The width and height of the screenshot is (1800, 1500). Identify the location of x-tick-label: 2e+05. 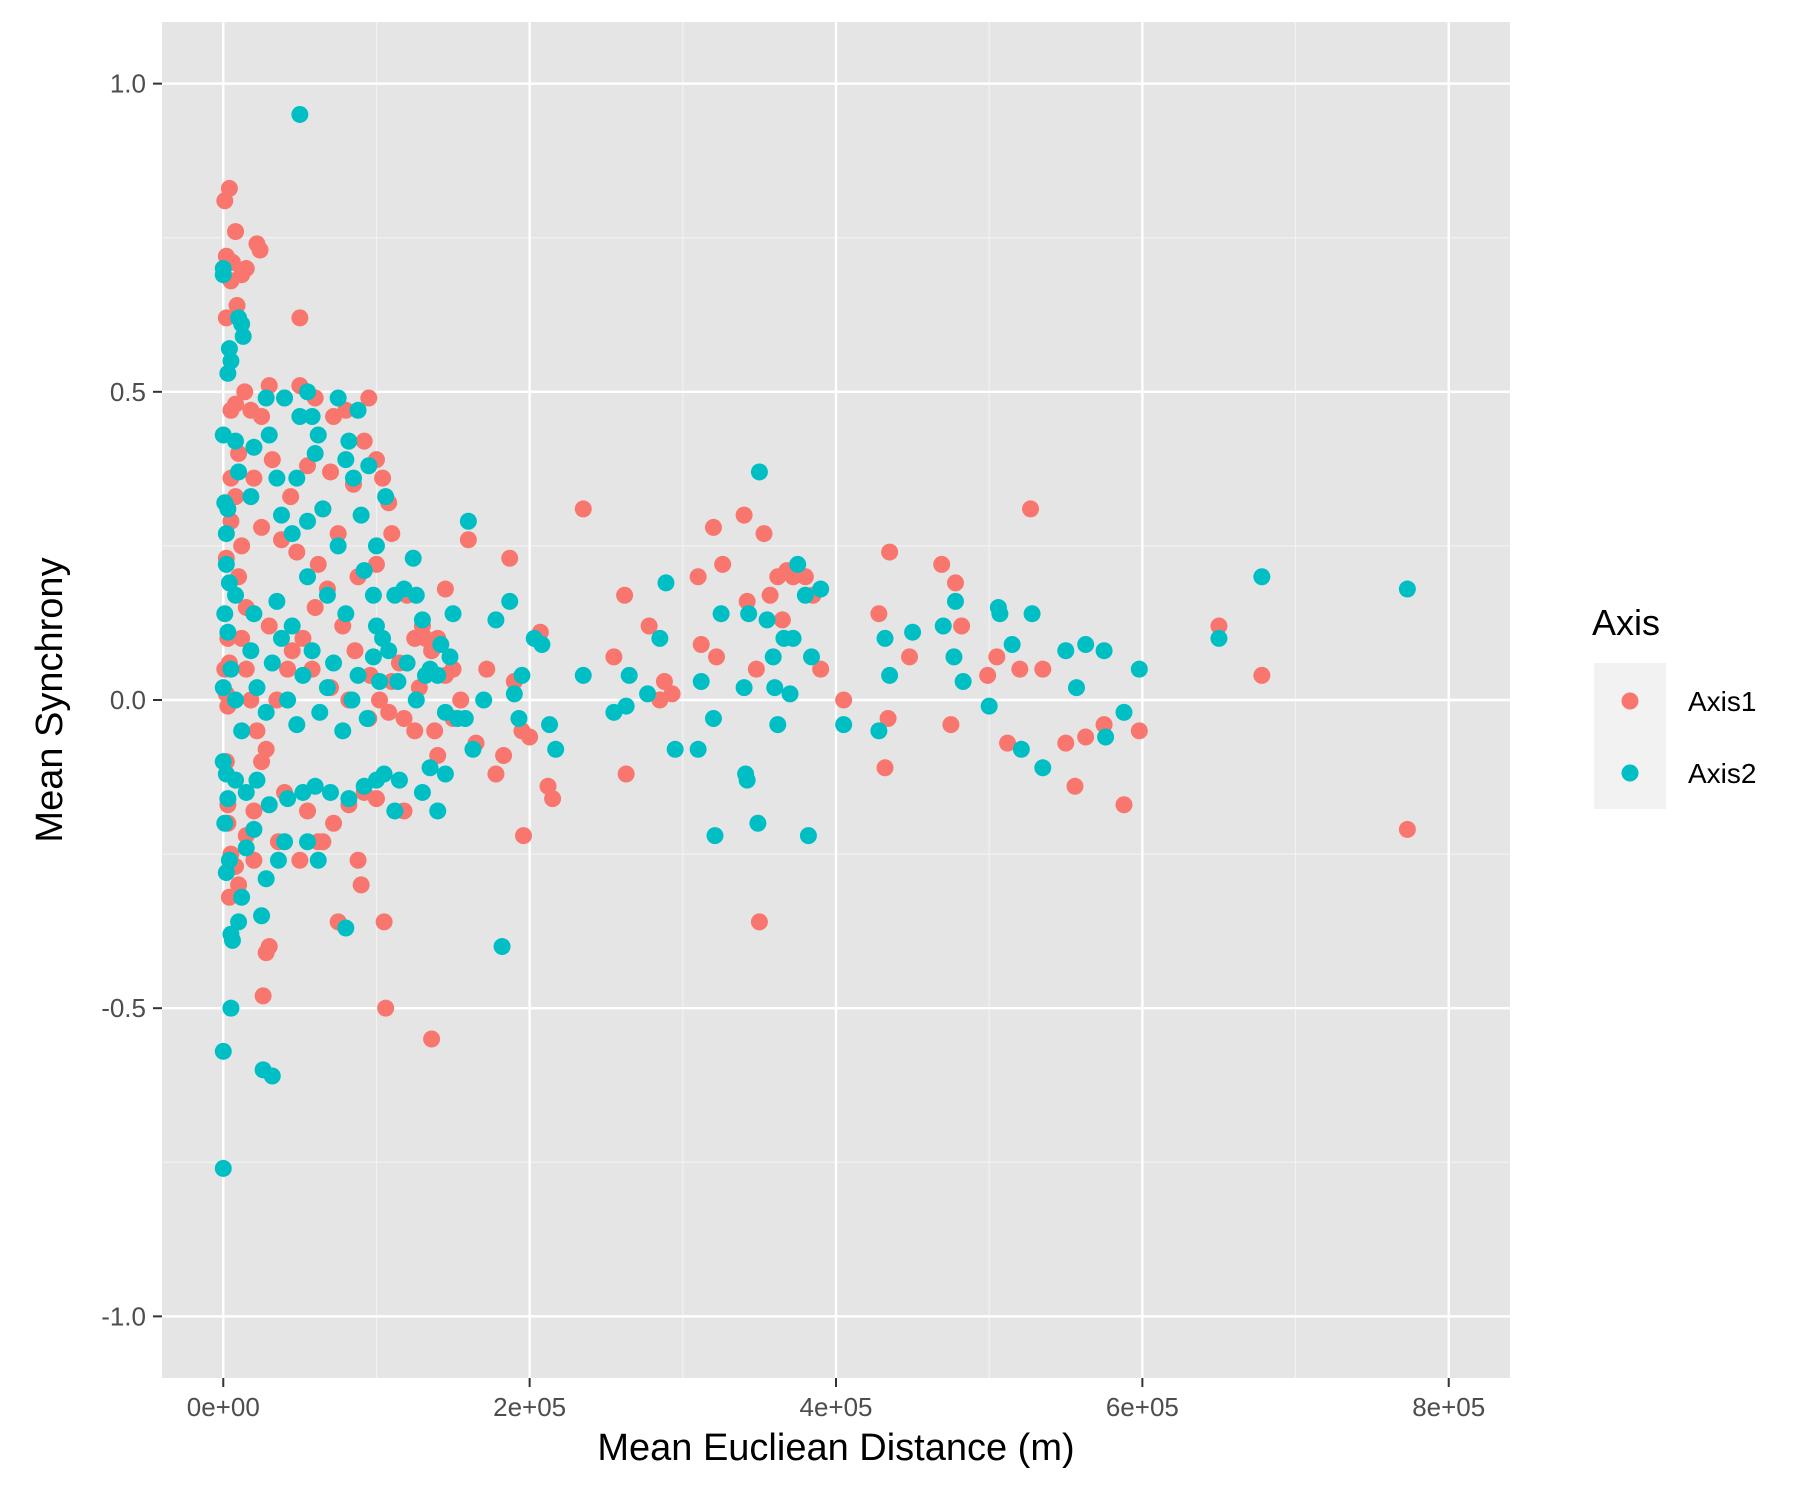
(529, 1407).